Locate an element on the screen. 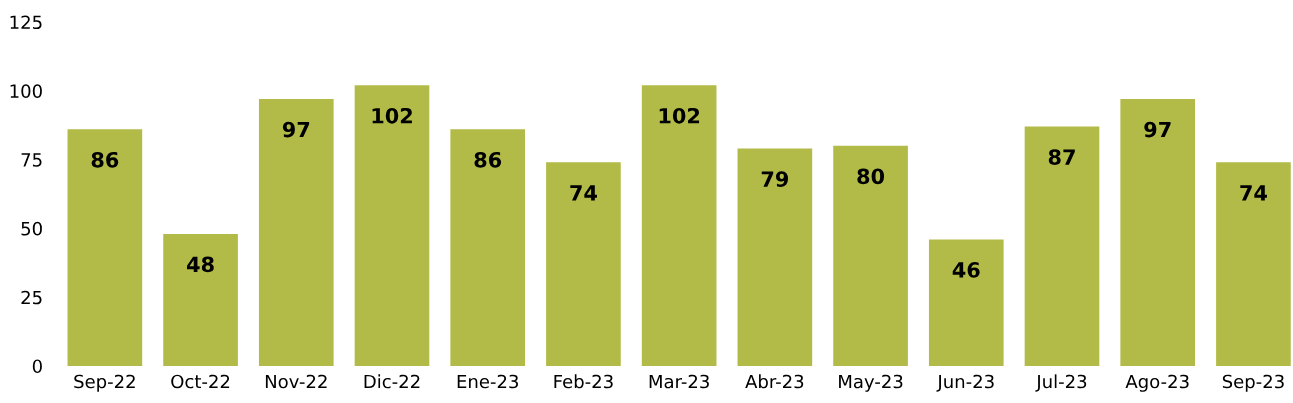 The height and width of the screenshot is (403, 1293). data-label: 48 is located at coordinates (200, 264).